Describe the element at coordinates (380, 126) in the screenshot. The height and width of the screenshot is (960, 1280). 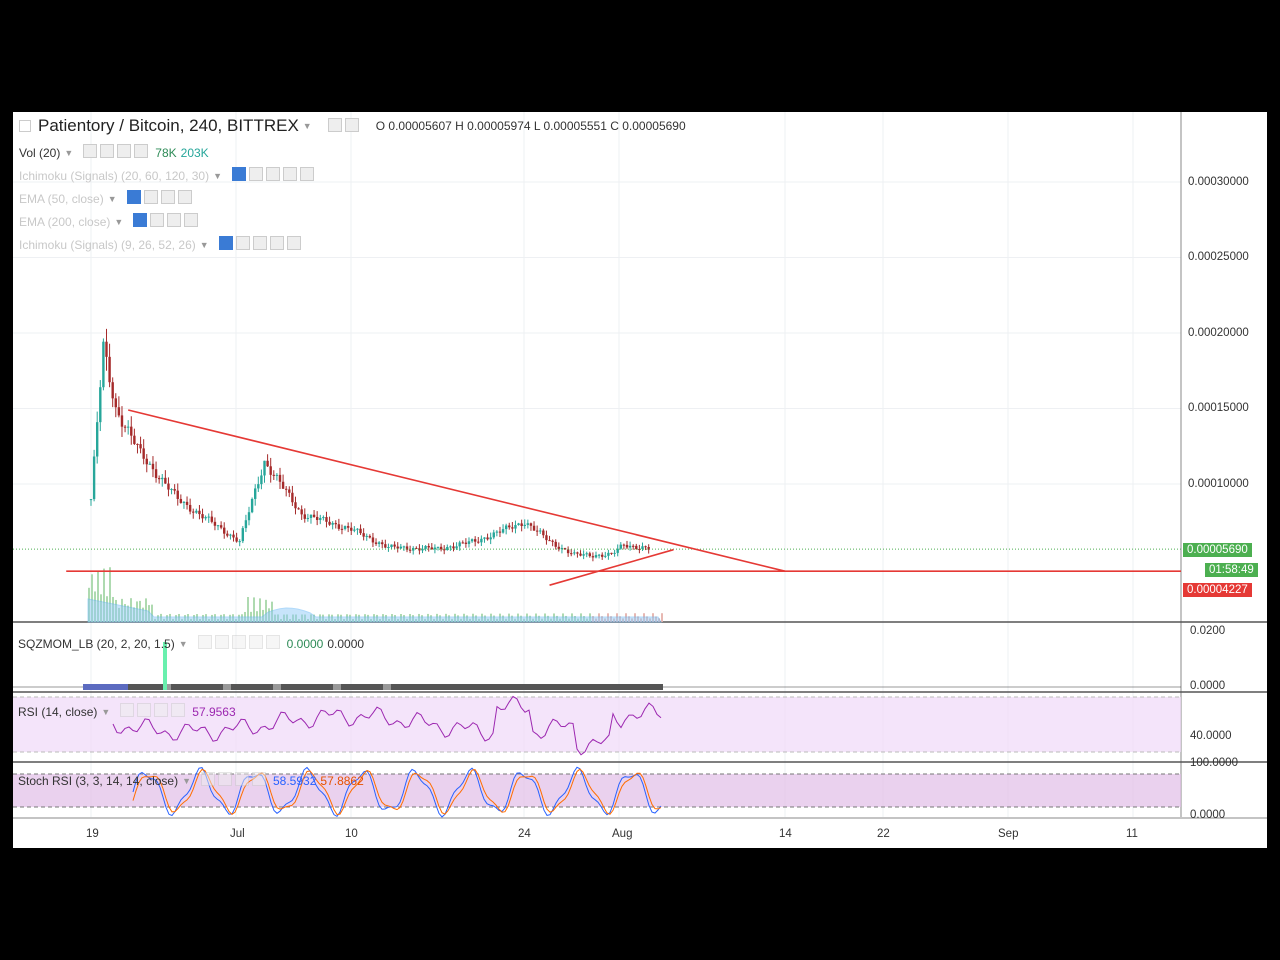
I see `open-label: O` at that location.